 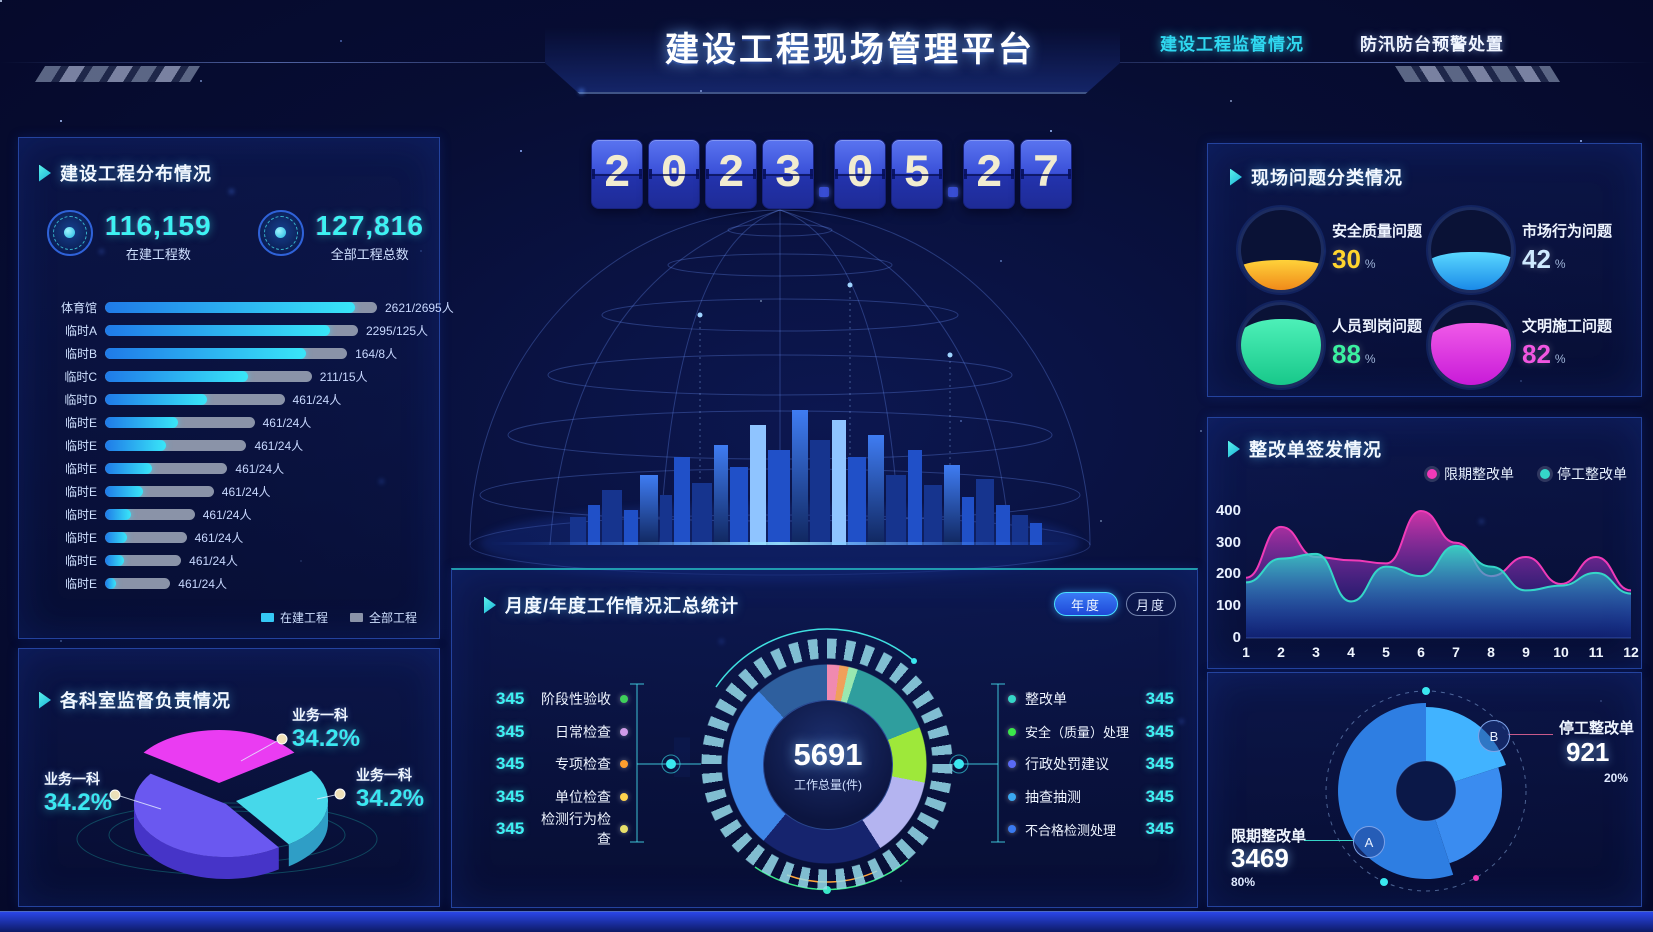 I want to click on svg-text: 2, so click(x=1281, y=652).